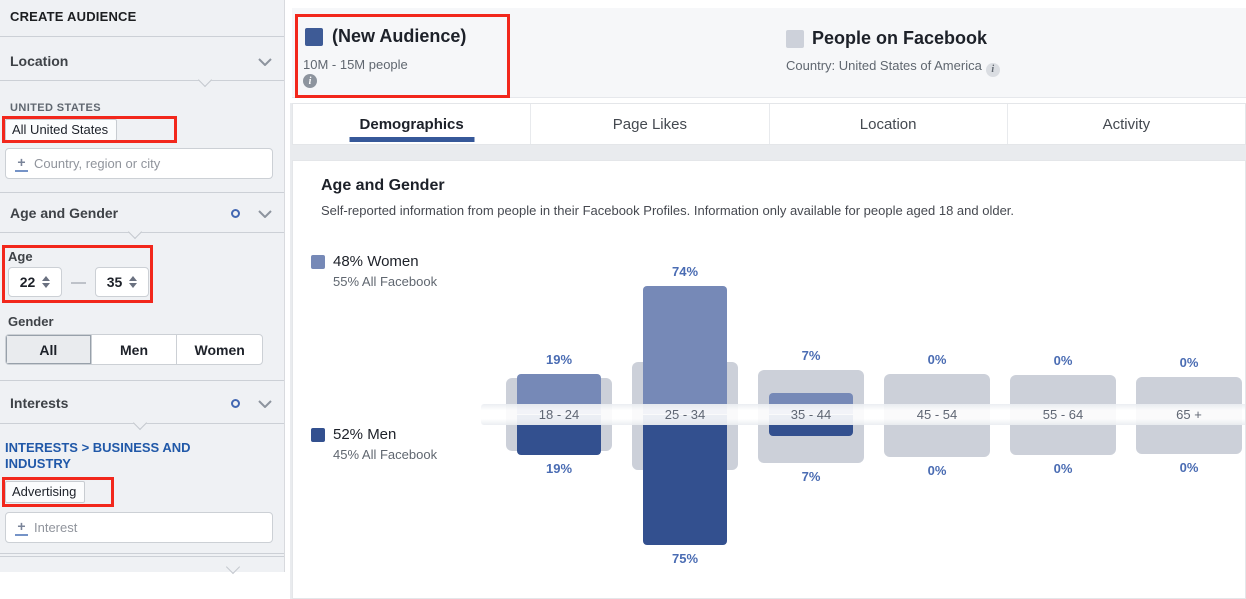 This screenshot has height=599, width=1246. Describe the element at coordinates (318, 435) in the screenshot. I see `men-swatch` at that location.